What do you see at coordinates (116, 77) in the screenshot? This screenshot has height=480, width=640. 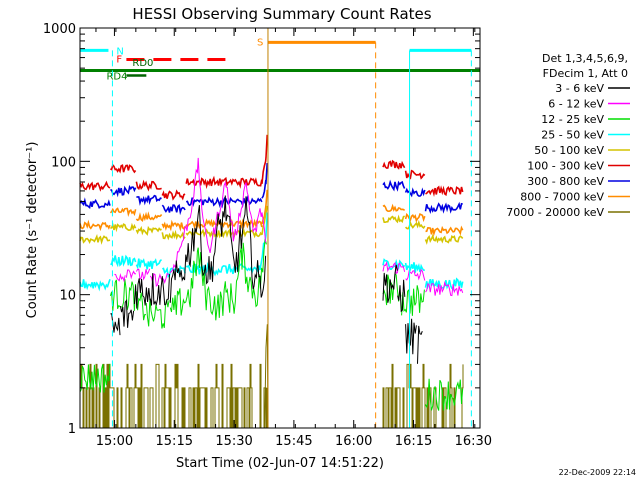 I see `flag-label-rd4: RD4` at bounding box center [116, 77].